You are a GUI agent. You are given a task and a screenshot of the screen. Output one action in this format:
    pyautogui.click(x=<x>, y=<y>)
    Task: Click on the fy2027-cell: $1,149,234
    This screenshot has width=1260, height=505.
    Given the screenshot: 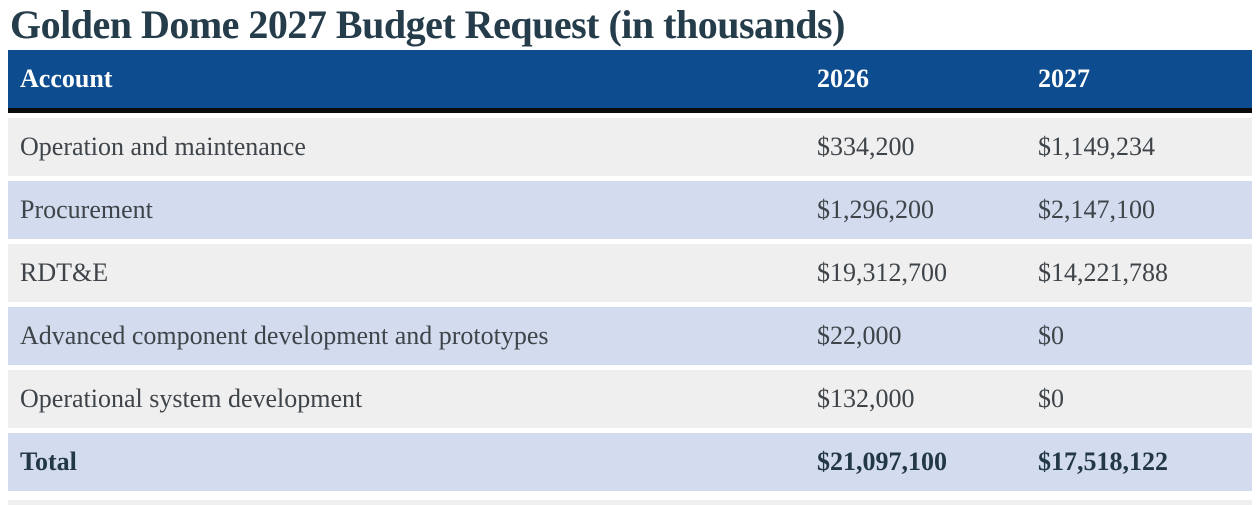 What is the action you would take?
    pyautogui.click(x=1096, y=146)
    